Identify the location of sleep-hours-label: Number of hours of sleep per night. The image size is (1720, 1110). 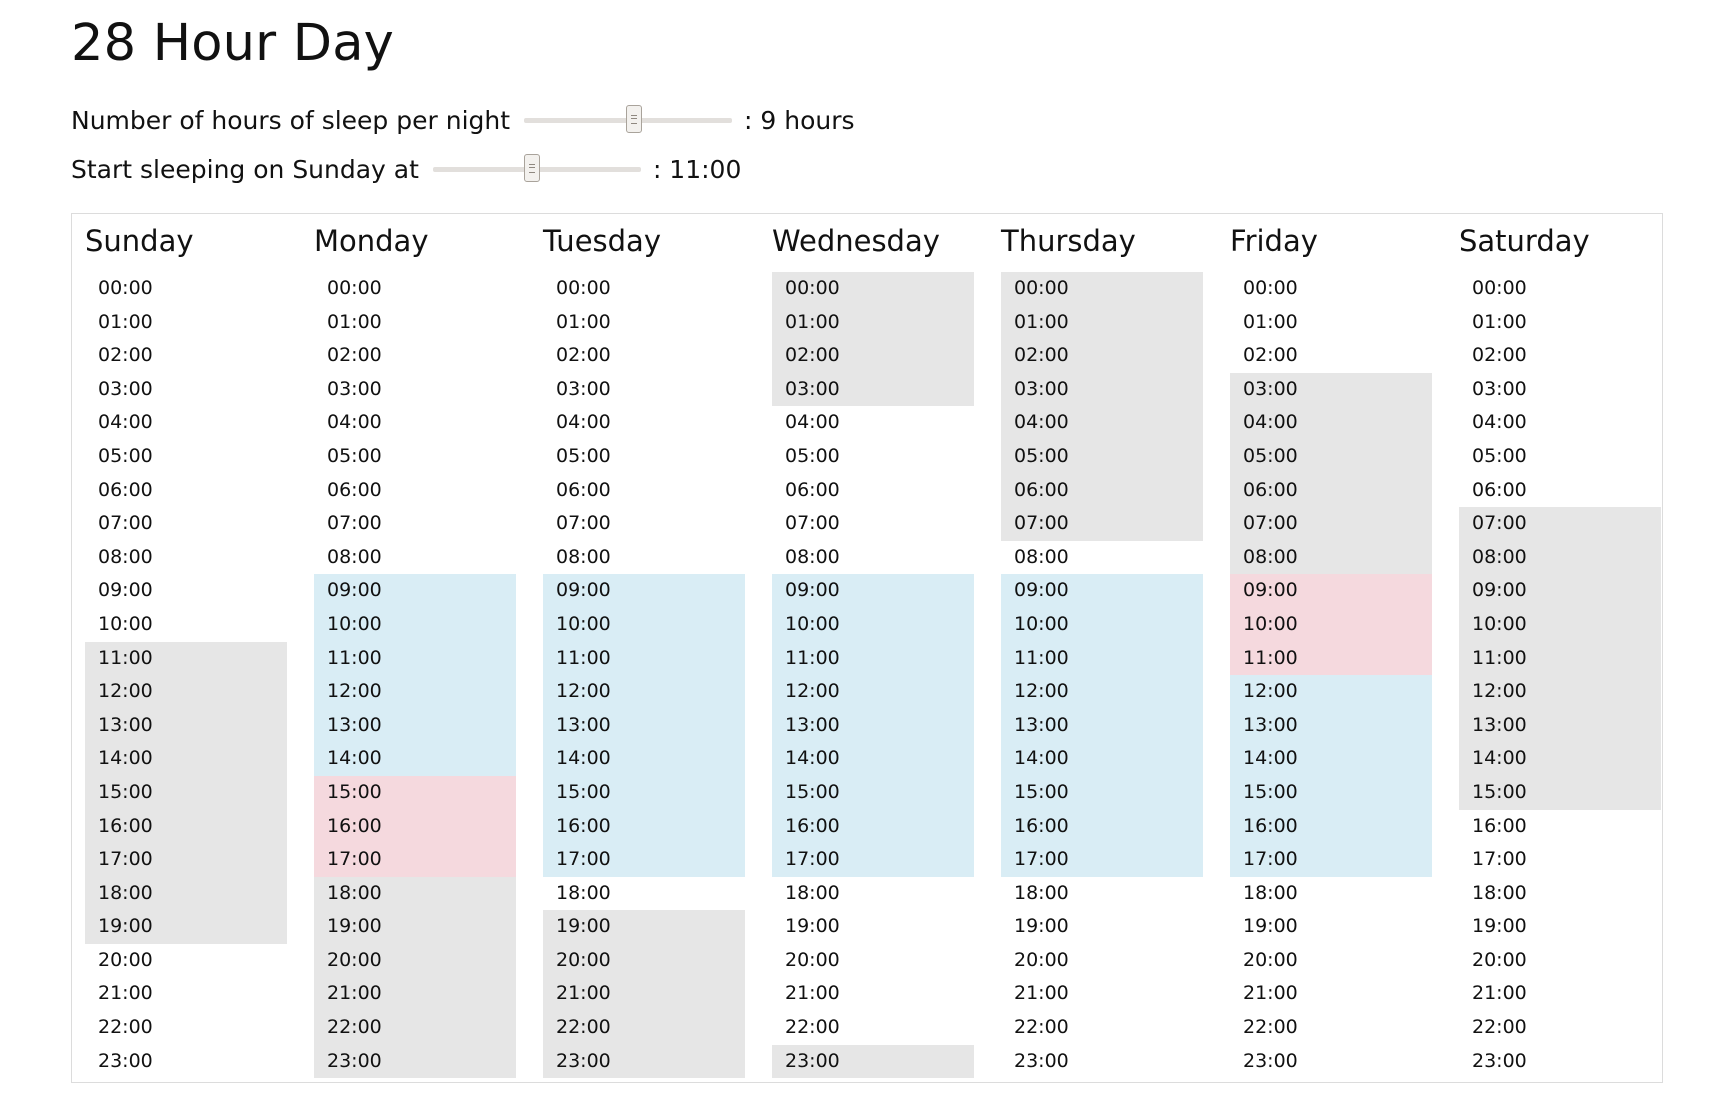
(291, 120).